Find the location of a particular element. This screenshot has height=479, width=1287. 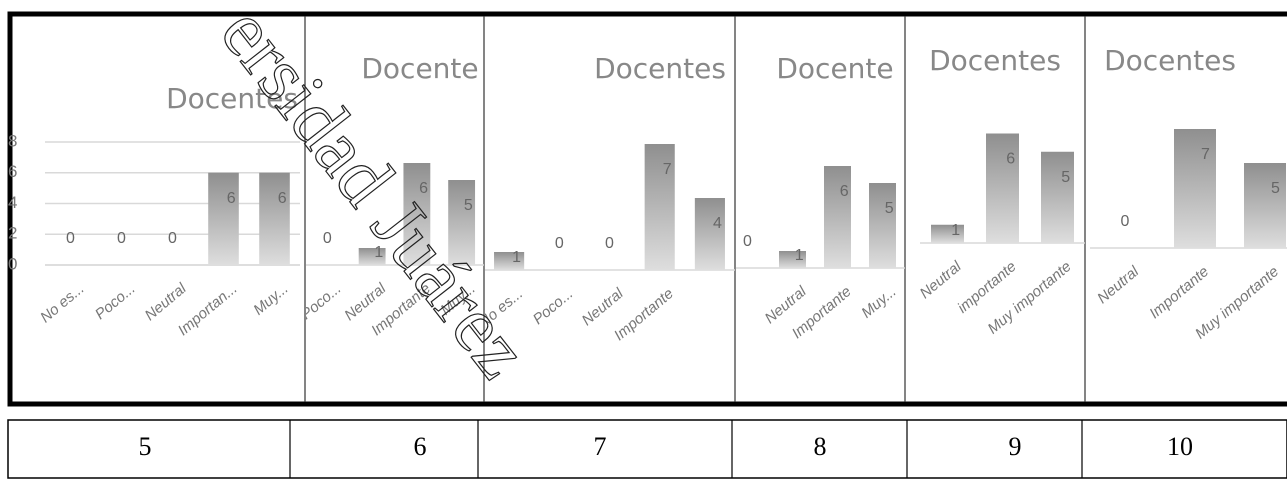

y-tick-label: 8 is located at coordinates (12, 140).